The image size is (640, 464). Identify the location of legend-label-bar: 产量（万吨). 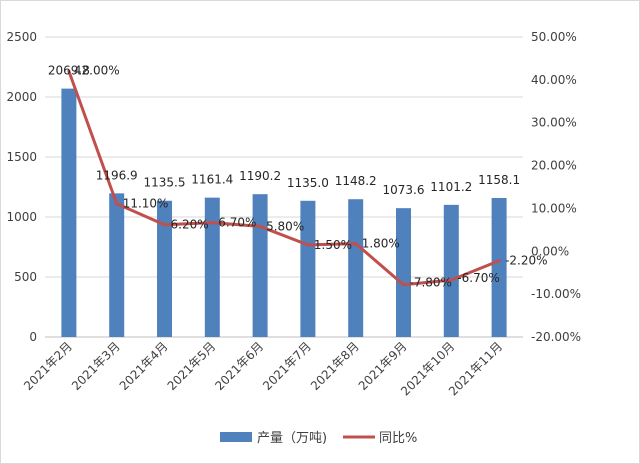
(292, 438).